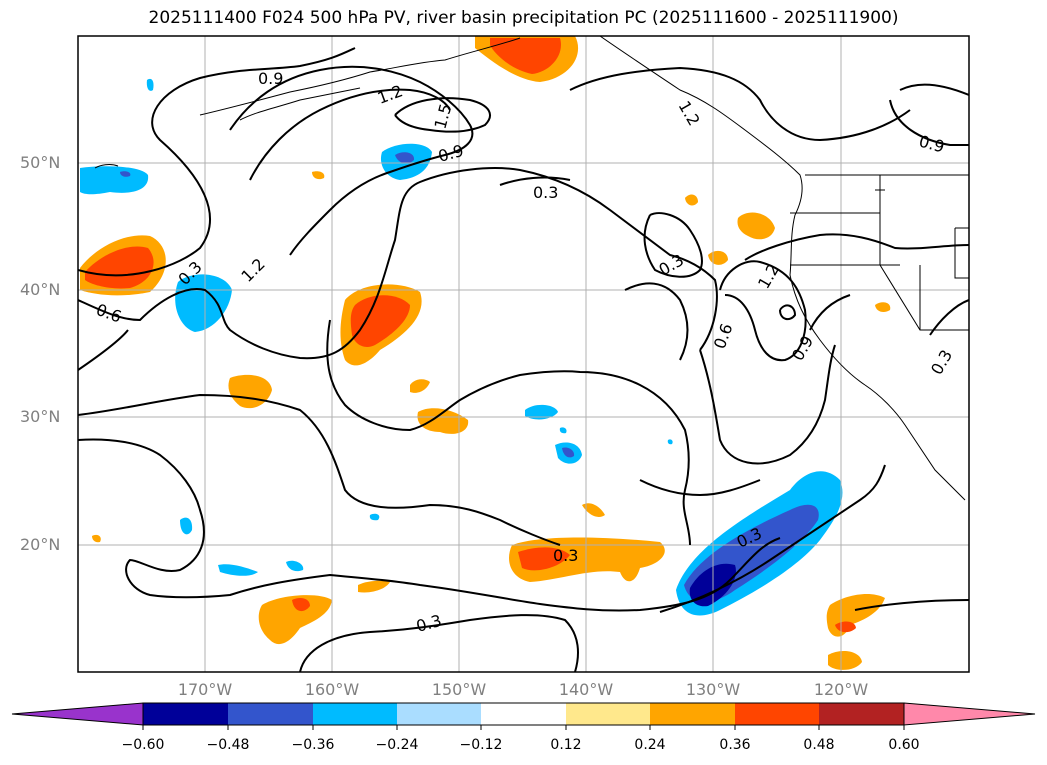 This screenshot has height=765, width=1047. What do you see at coordinates (883, 307) in the screenshot?
I see `precip-positive-blob9` at bounding box center [883, 307].